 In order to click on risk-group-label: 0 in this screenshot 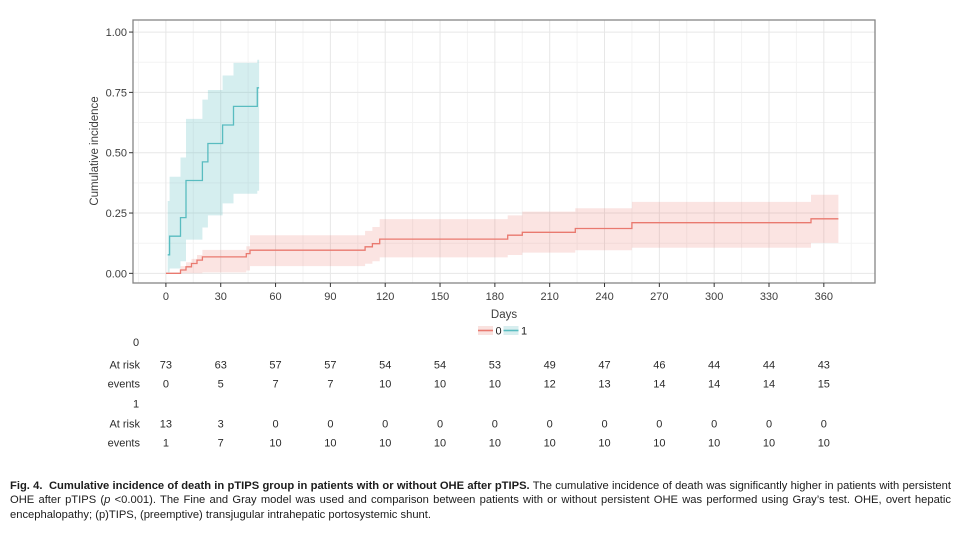, I will do `click(136, 343)`.